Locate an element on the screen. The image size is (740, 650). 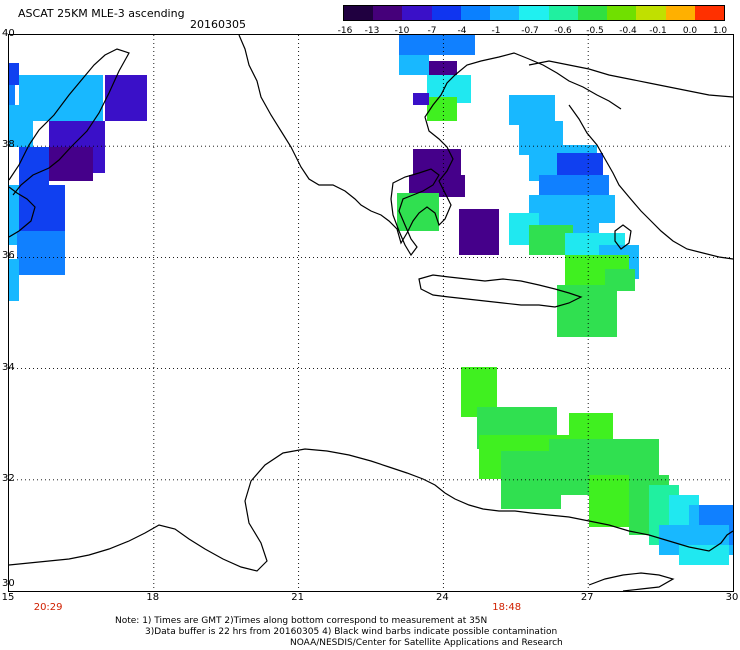
pass-time-label: 18:48 is located at coordinates (507, 607).